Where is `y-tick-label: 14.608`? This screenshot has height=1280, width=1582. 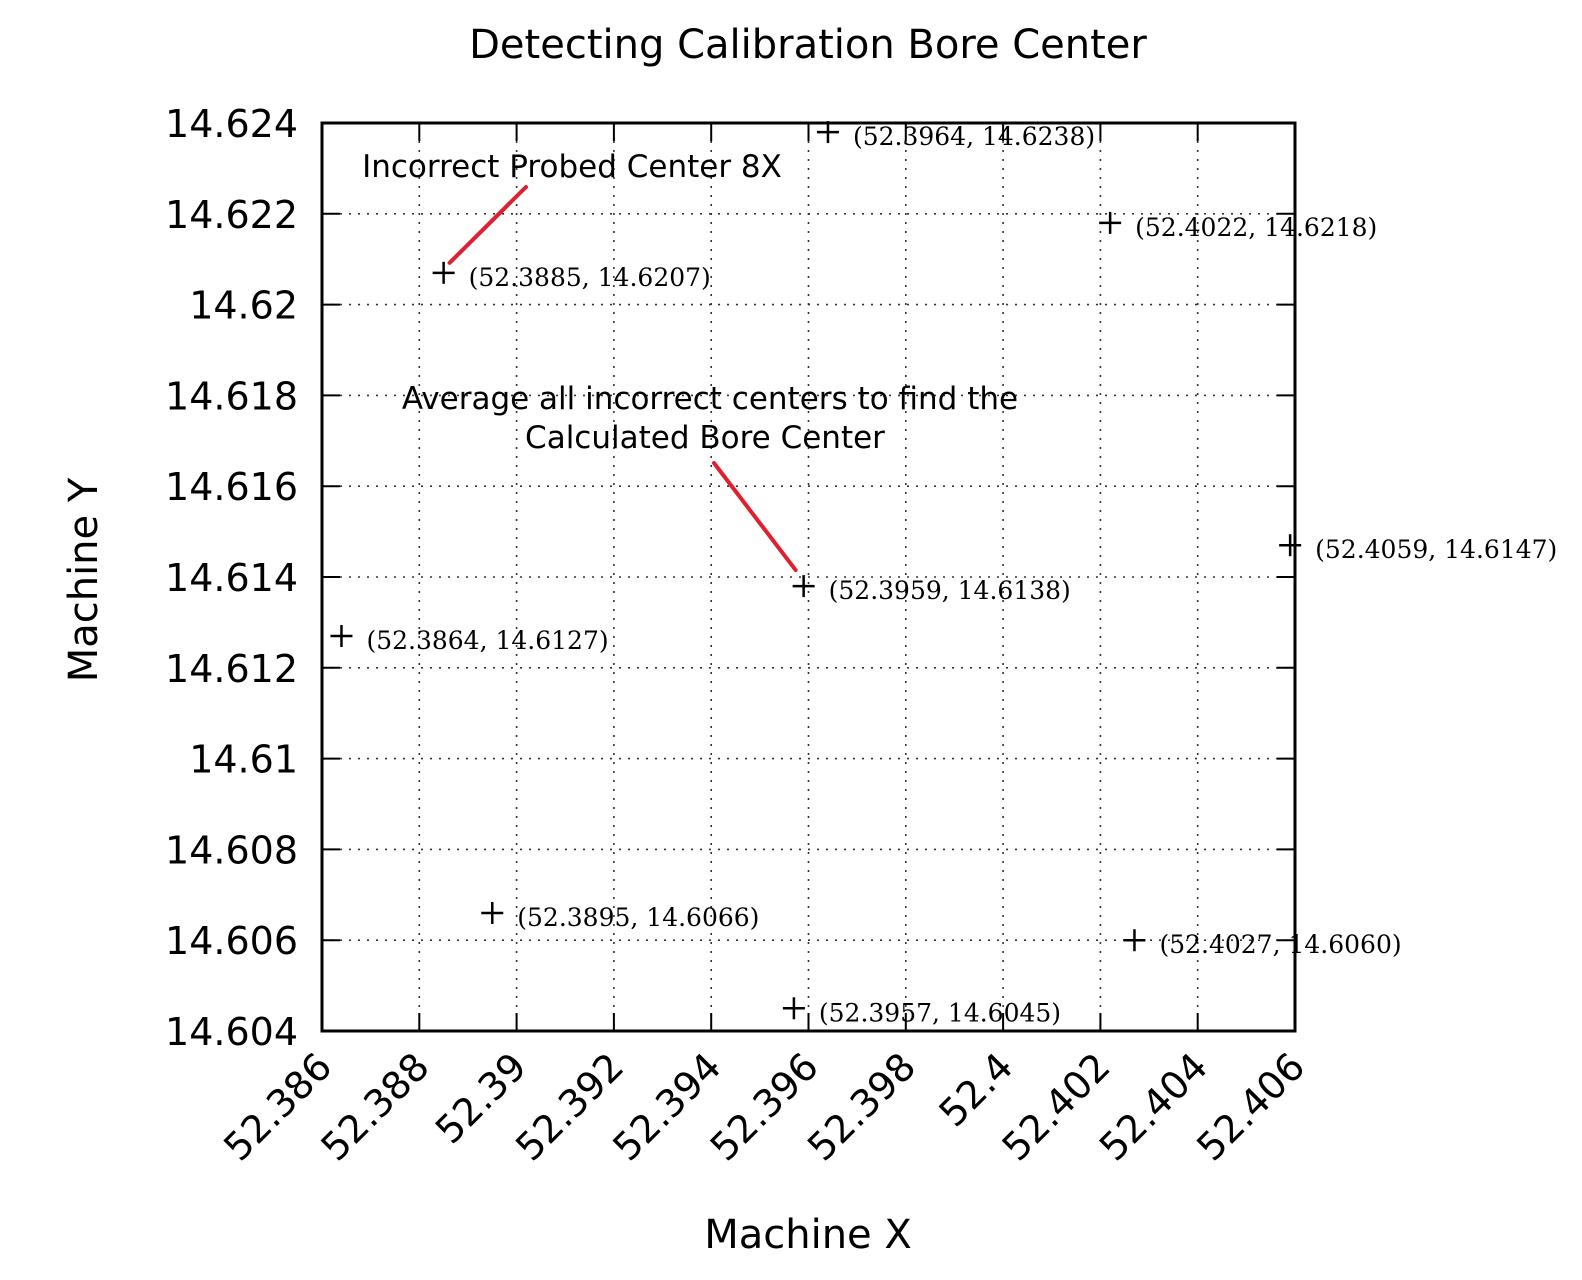 y-tick-label: 14.608 is located at coordinates (231, 850).